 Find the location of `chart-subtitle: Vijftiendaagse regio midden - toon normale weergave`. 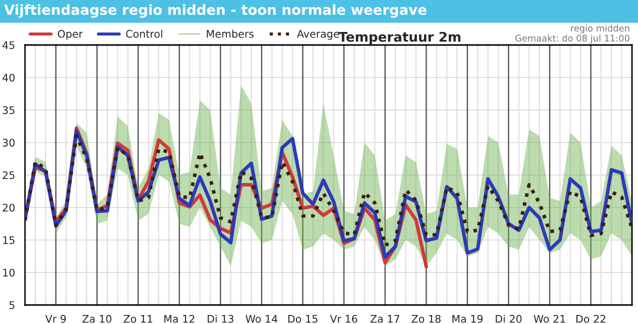

chart-subtitle: Vijftiendaagse regio midden - toon normale weergave is located at coordinates (215, 11).